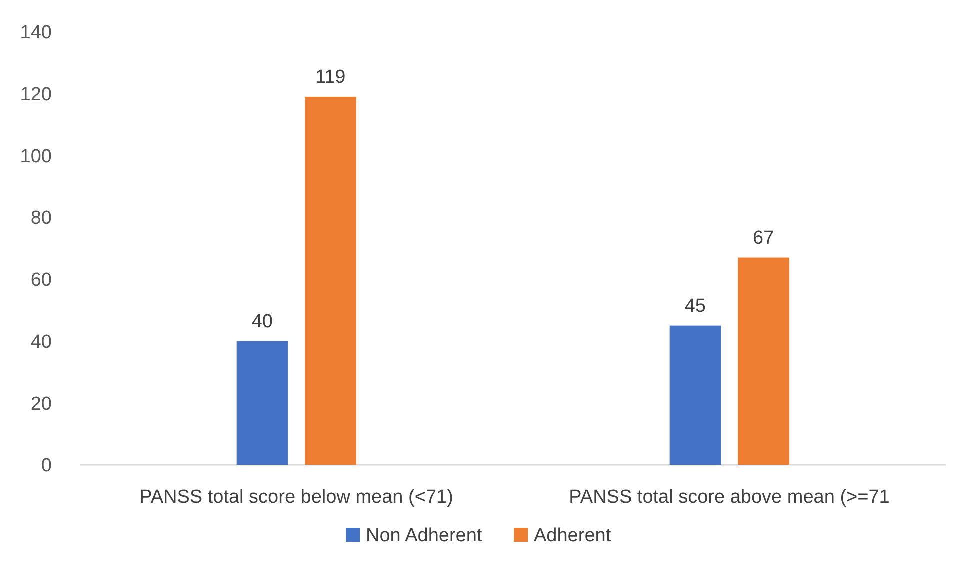 The width and height of the screenshot is (954, 563). What do you see at coordinates (36, 33) in the screenshot?
I see `y-tick-label: 140` at bounding box center [36, 33].